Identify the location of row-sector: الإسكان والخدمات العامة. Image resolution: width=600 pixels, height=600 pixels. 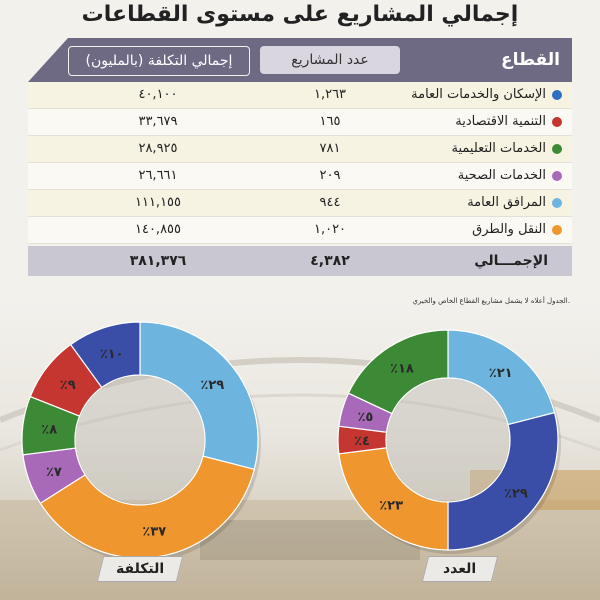
(486, 95).